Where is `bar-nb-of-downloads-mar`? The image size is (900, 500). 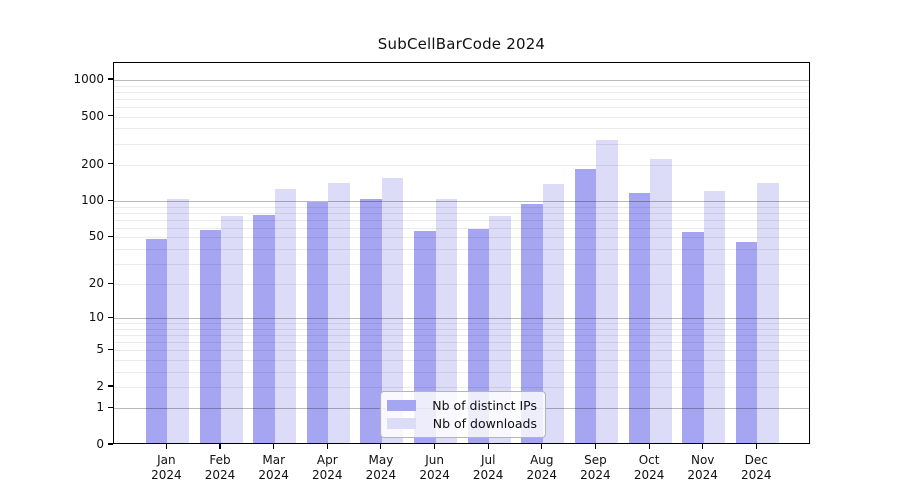 bar-nb-of-downloads-mar is located at coordinates (285, 316).